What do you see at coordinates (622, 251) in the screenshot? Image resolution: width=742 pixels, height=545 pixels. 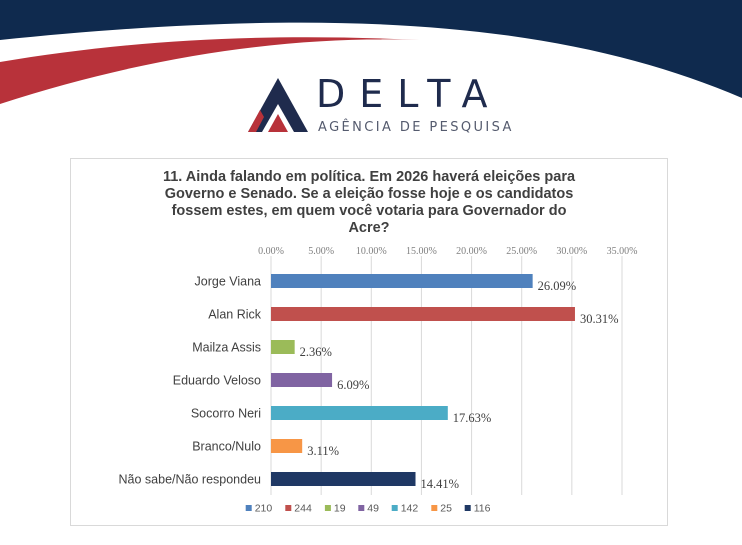 I see `x-tick-label: 35.00%` at bounding box center [622, 251].